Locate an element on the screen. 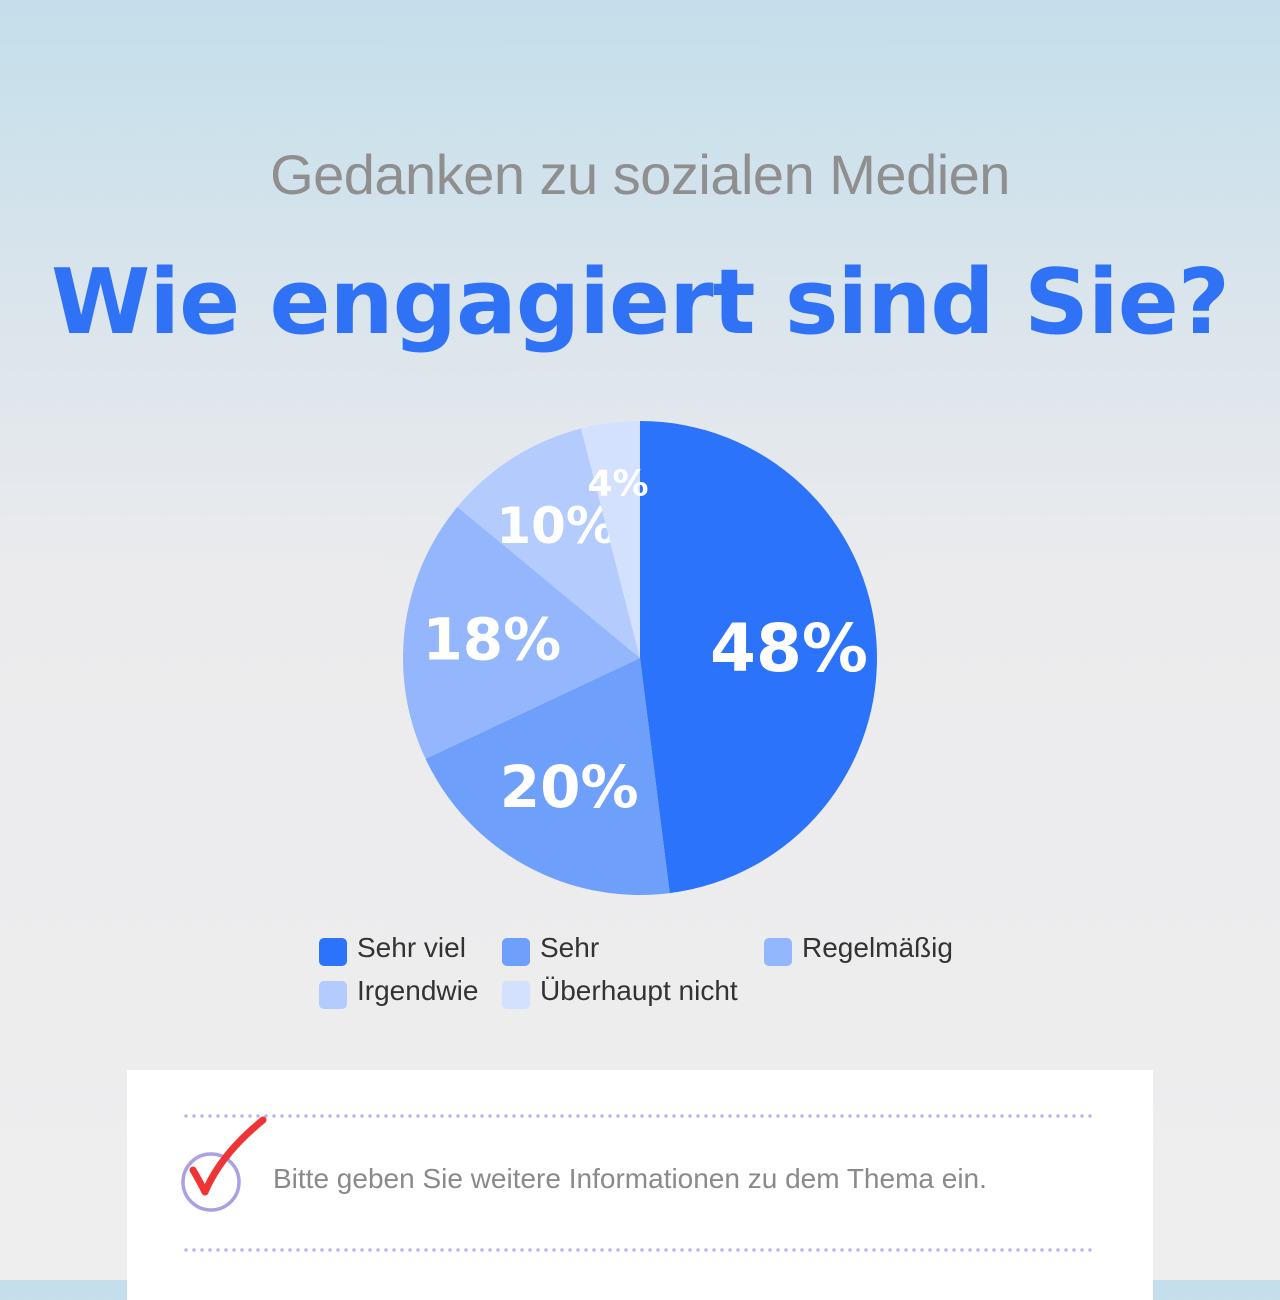 The width and height of the screenshot is (1280, 1300). pie-label: 48% is located at coordinates (789, 648).